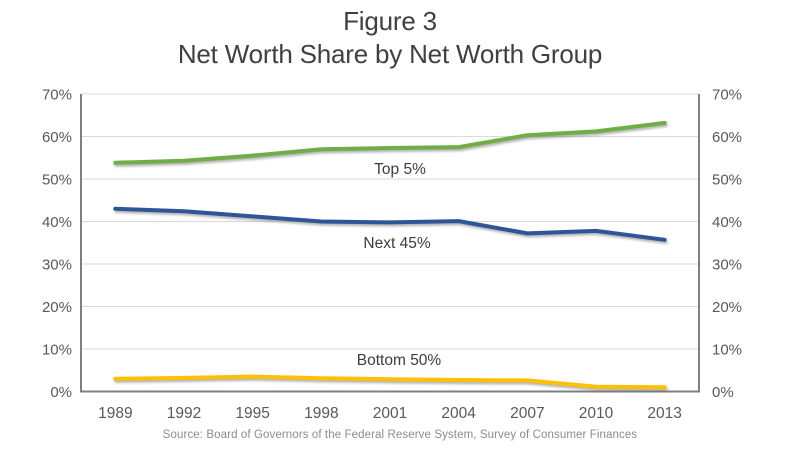 The image size is (800, 450). Describe the element at coordinates (390, 54) in the screenshot. I see `chart-title-subtitle: Net Worth Share by Net Worth Group` at that location.